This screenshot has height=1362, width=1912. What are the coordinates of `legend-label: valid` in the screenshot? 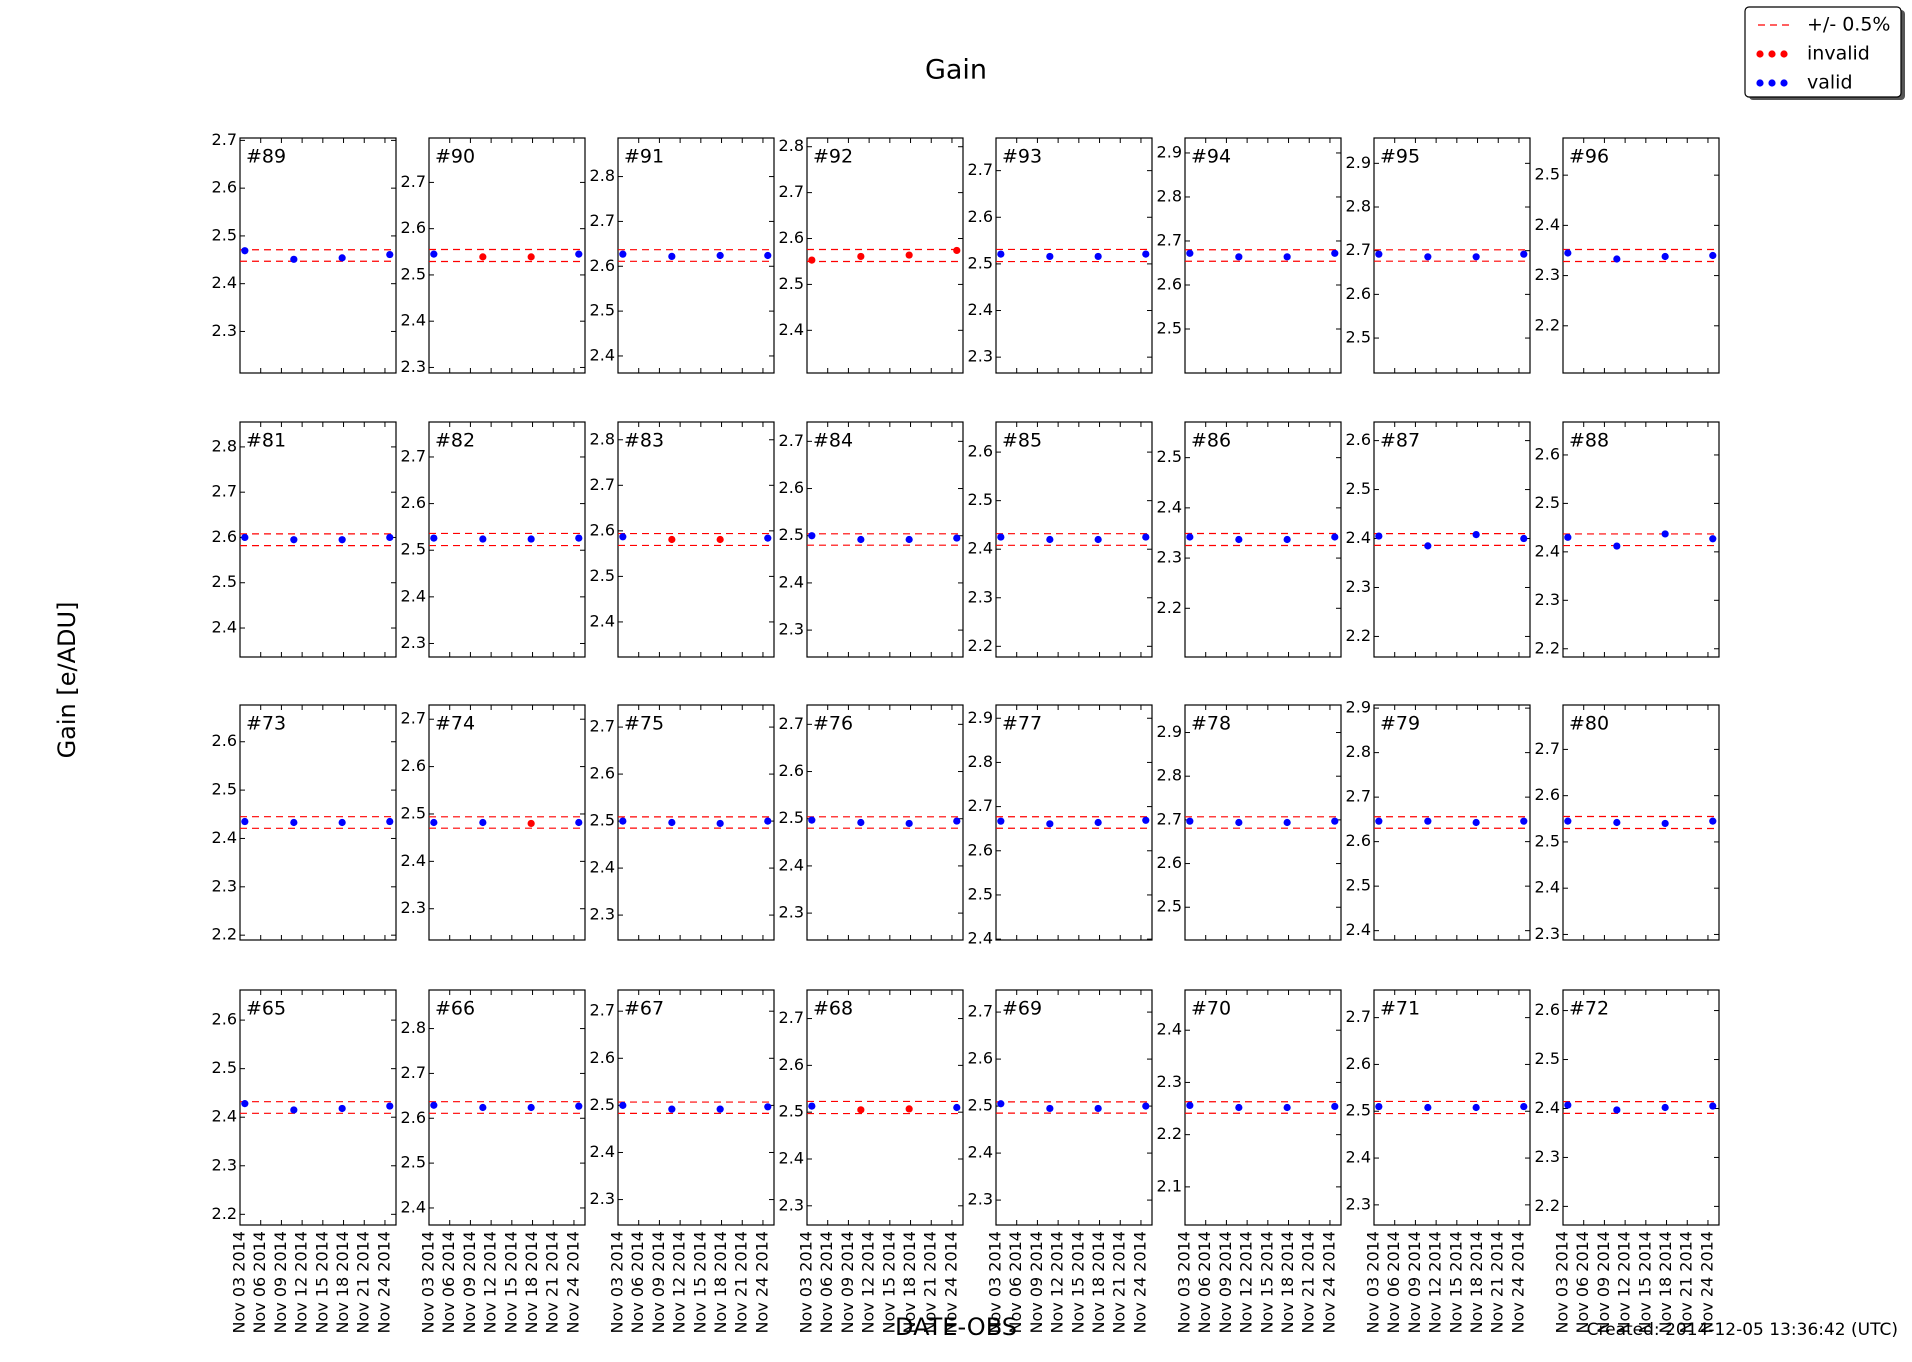 It's located at (1830, 83).